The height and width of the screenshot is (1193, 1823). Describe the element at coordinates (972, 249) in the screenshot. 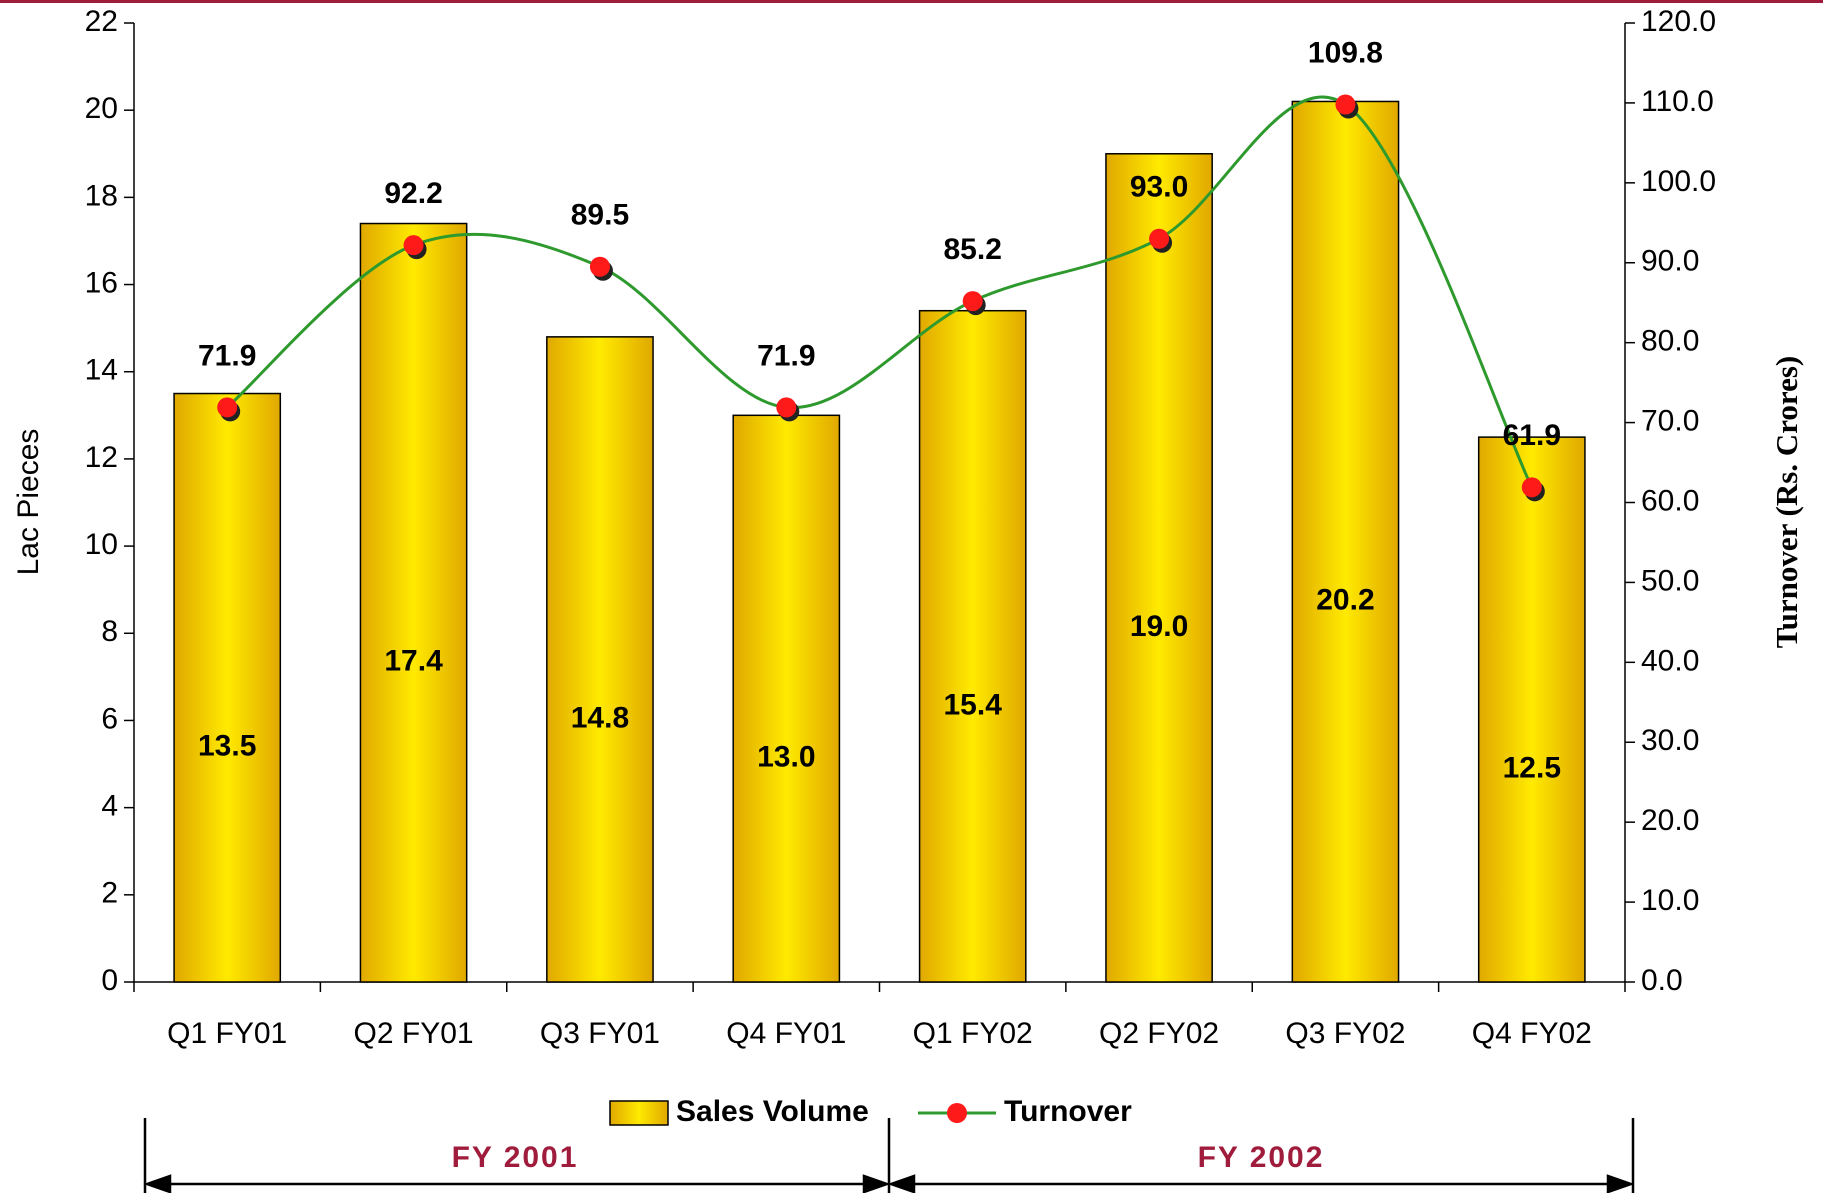

I see `line-label: 85.2` at that location.